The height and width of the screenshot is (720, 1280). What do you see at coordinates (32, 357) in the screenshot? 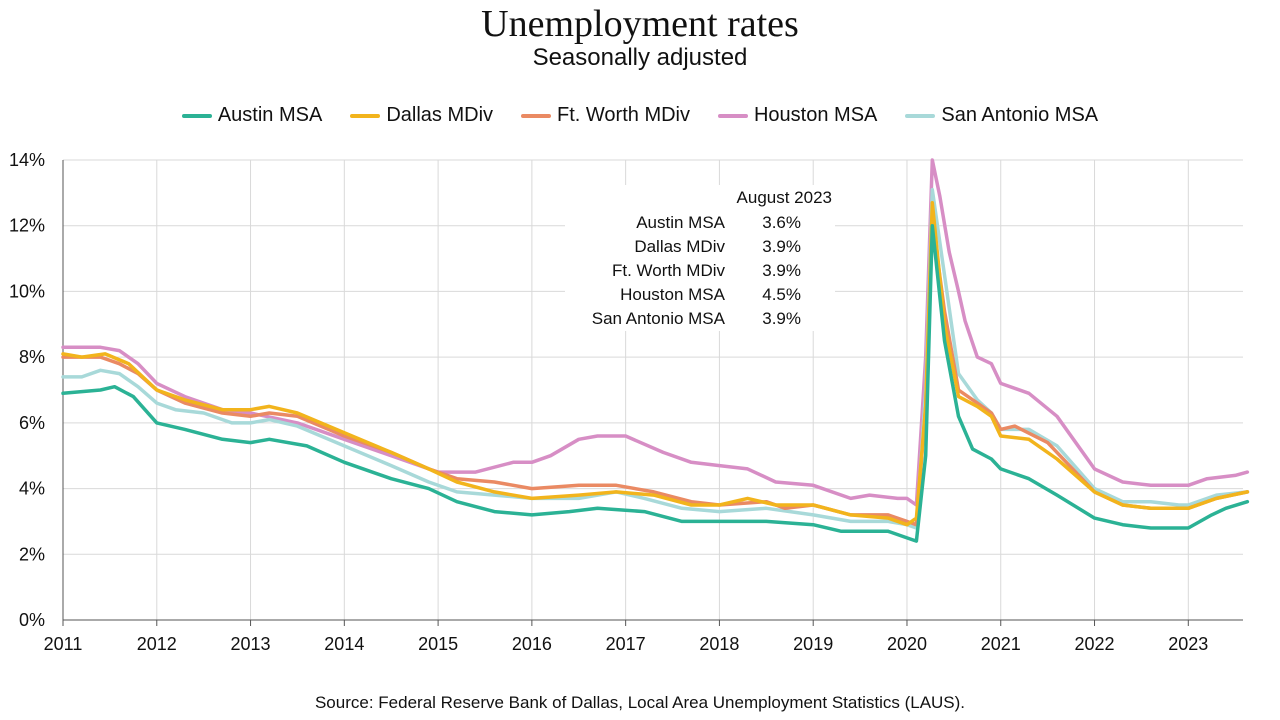
I see `y-tick-label: 8%` at bounding box center [32, 357].